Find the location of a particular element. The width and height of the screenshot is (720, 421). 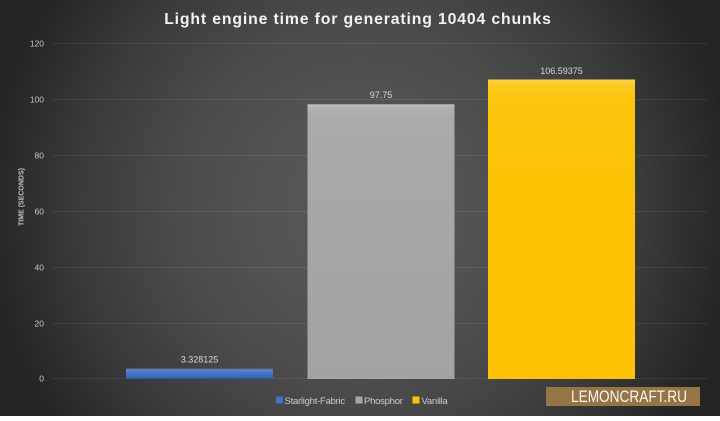

svg-text: 97.75 is located at coordinates (381, 95).